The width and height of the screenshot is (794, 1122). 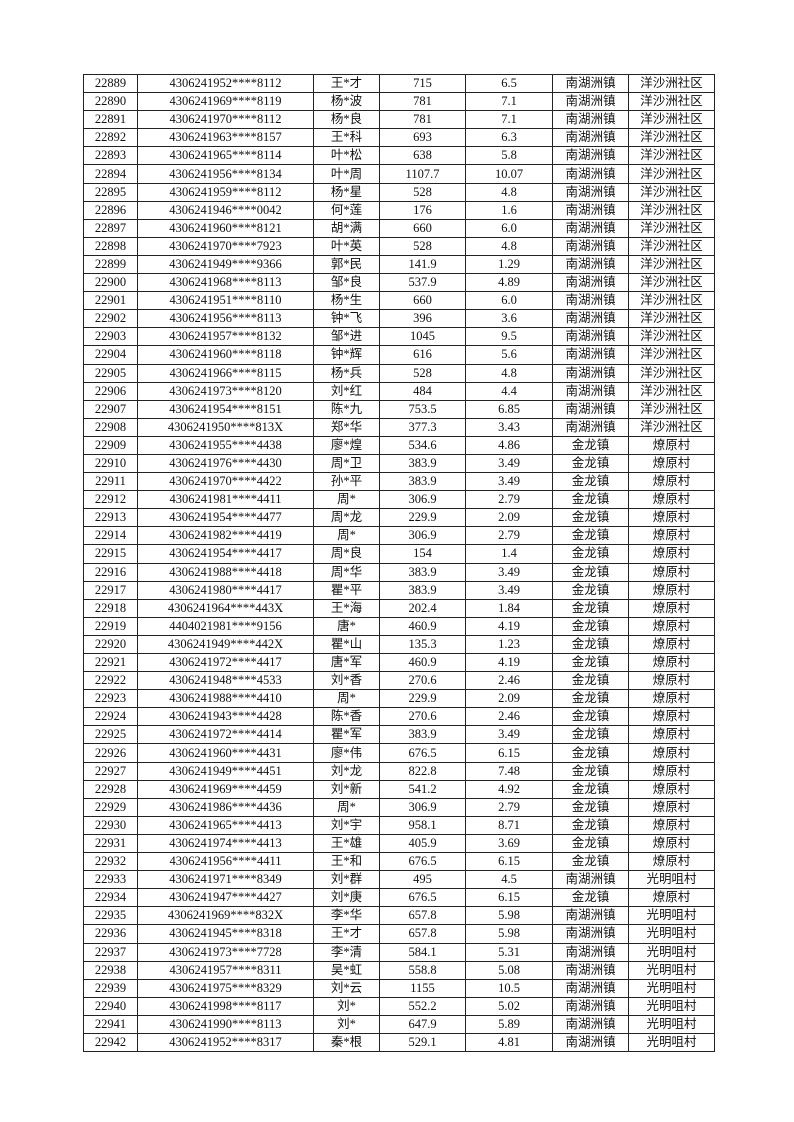 I want to click on area-cell: 5.6, so click(x=509, y=355).